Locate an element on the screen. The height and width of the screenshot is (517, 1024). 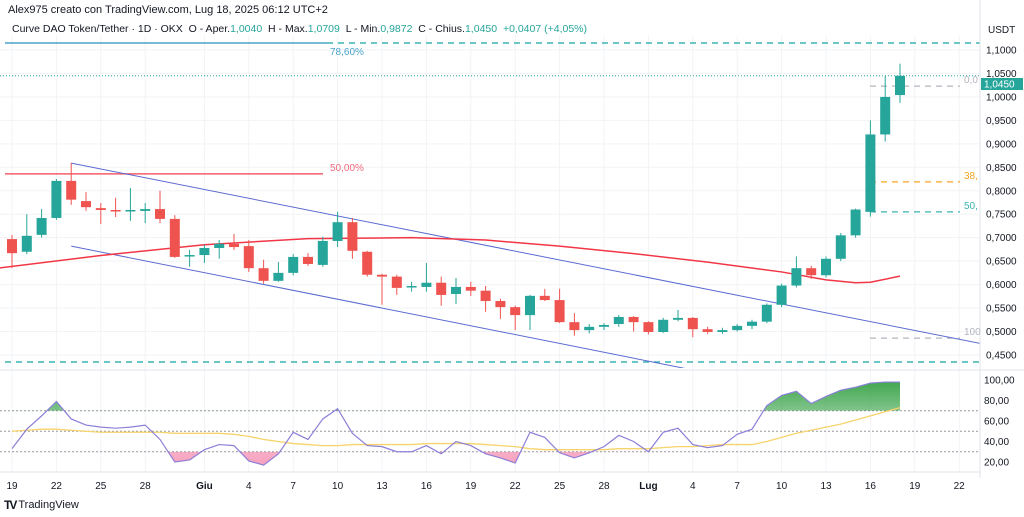
high-value: 1,0709 is located at coordinates (323, 29).